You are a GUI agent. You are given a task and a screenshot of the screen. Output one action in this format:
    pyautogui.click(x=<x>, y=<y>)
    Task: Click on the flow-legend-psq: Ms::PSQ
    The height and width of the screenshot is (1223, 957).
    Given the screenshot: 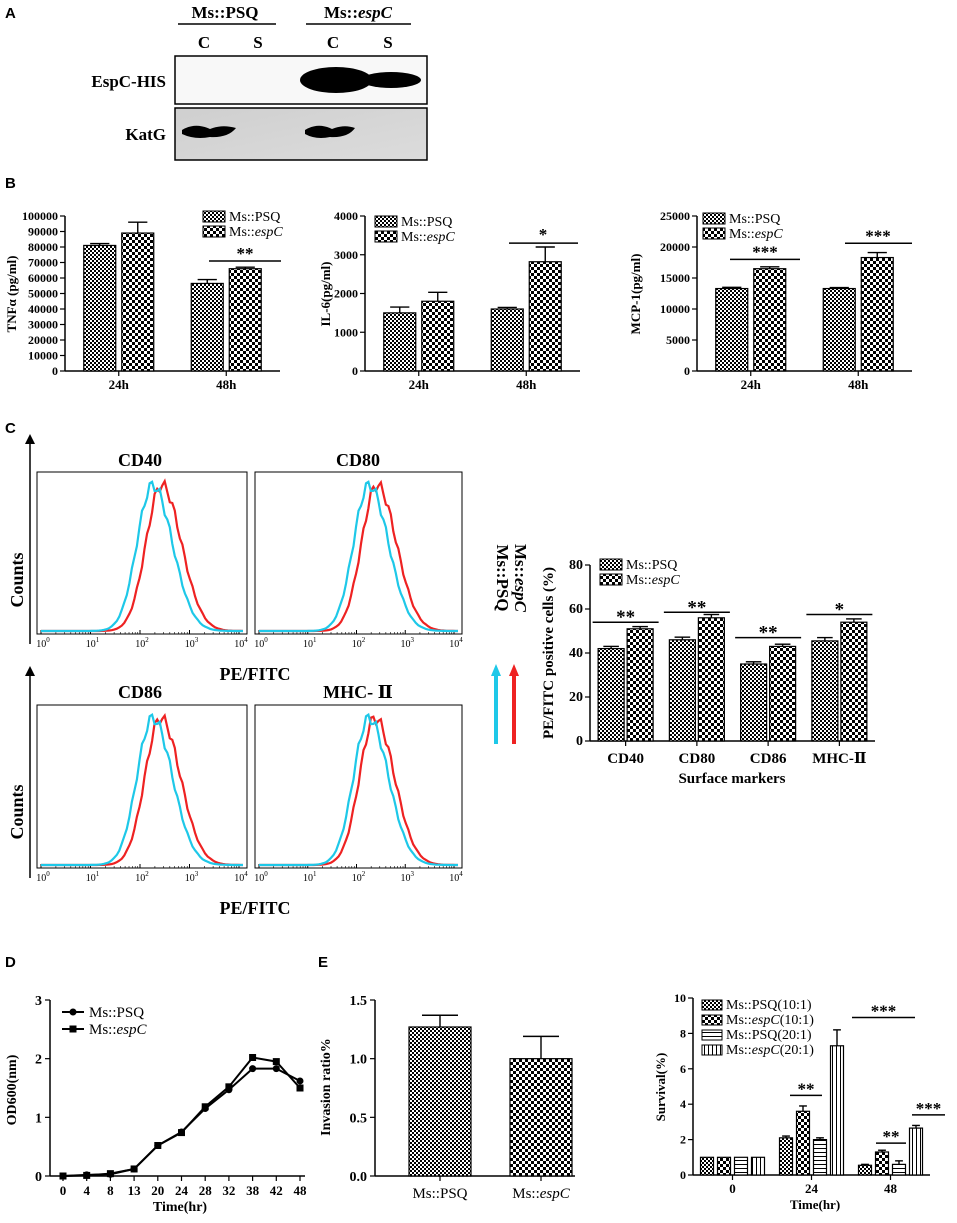 What is the action you would take?
    pyautogui.click(x=502, y=577)
    